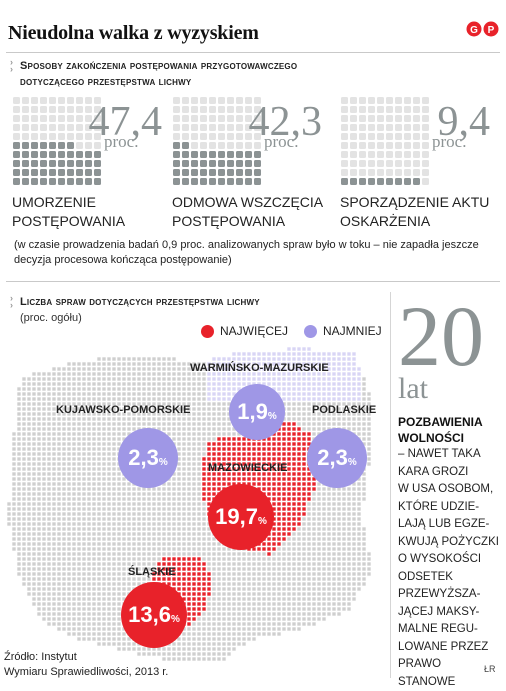 The width and height of the screenshot is (506, 691). I want to click on sidebar-divider, so click(390, 485).